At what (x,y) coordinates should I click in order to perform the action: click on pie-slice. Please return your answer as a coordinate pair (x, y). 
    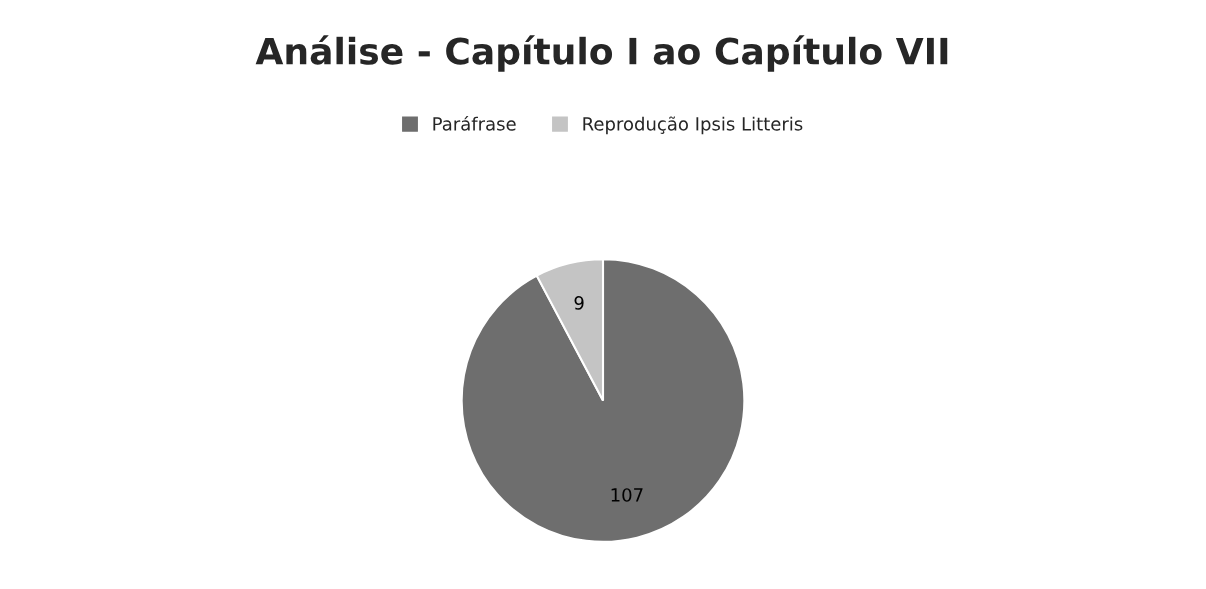
    Looking at the image, I should click on (603, 400).